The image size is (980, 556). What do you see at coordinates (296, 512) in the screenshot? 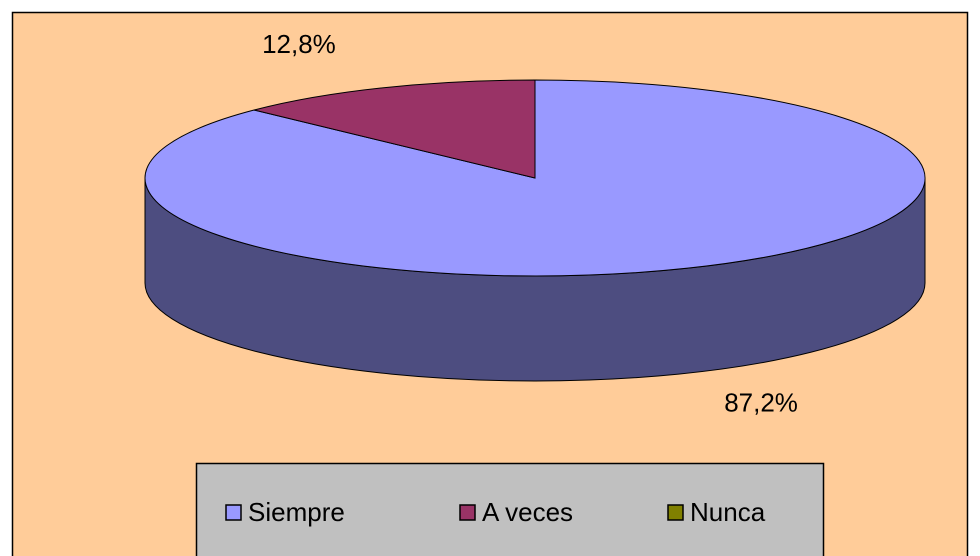
I see `legend-label: Siempre` at bounding box center [296, 512].